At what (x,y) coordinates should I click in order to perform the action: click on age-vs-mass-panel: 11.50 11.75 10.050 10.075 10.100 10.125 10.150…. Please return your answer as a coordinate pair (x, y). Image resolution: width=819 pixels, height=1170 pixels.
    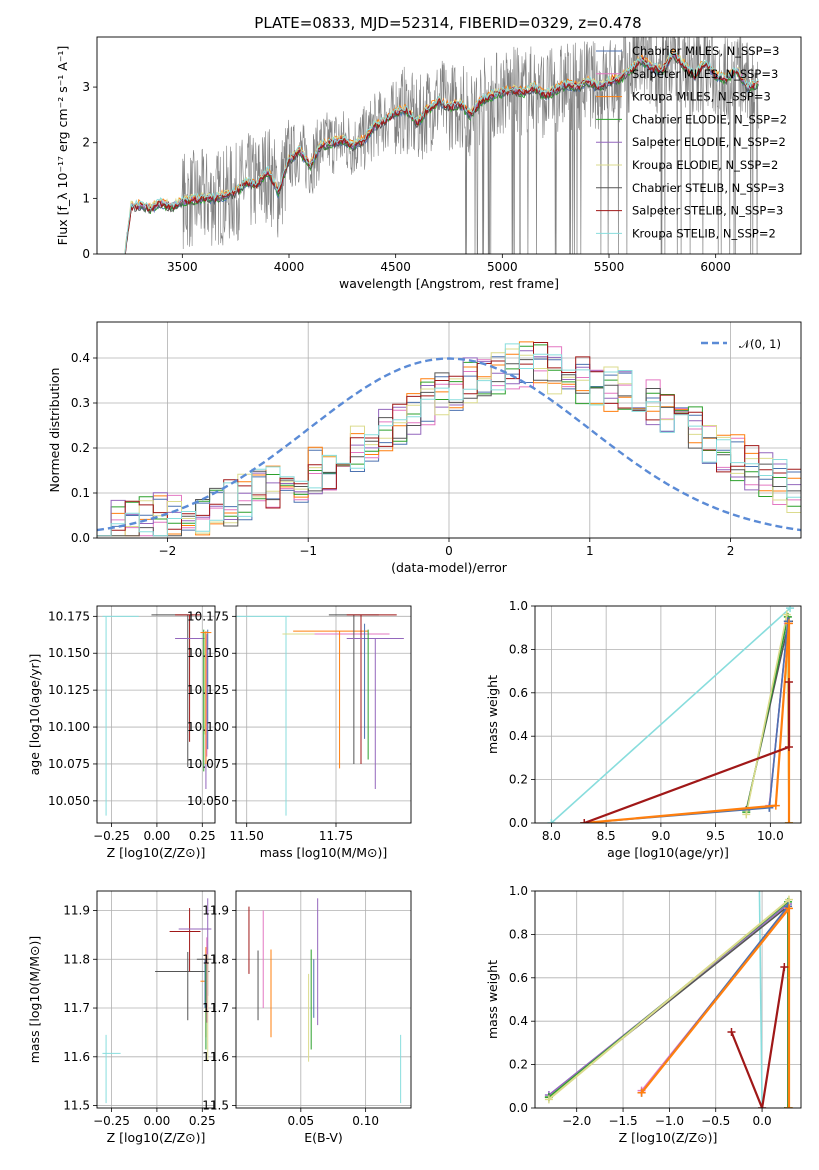
    Looking at the image, I should click on (299, 732).